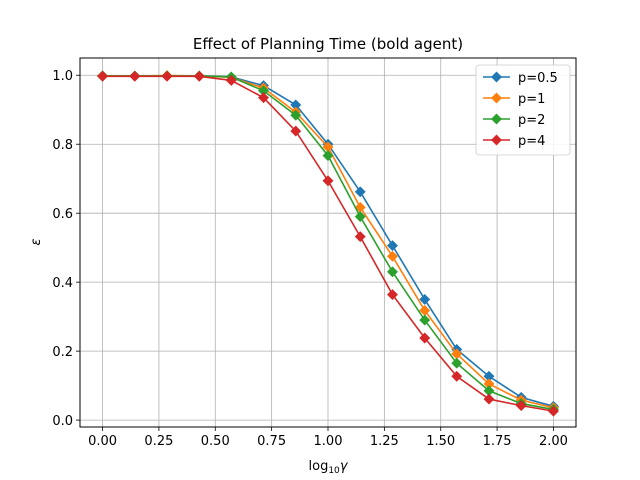 The height and width of the screenshot is (480, 640). I want to click on x-tick-label: 1.75, so click(497, 441).